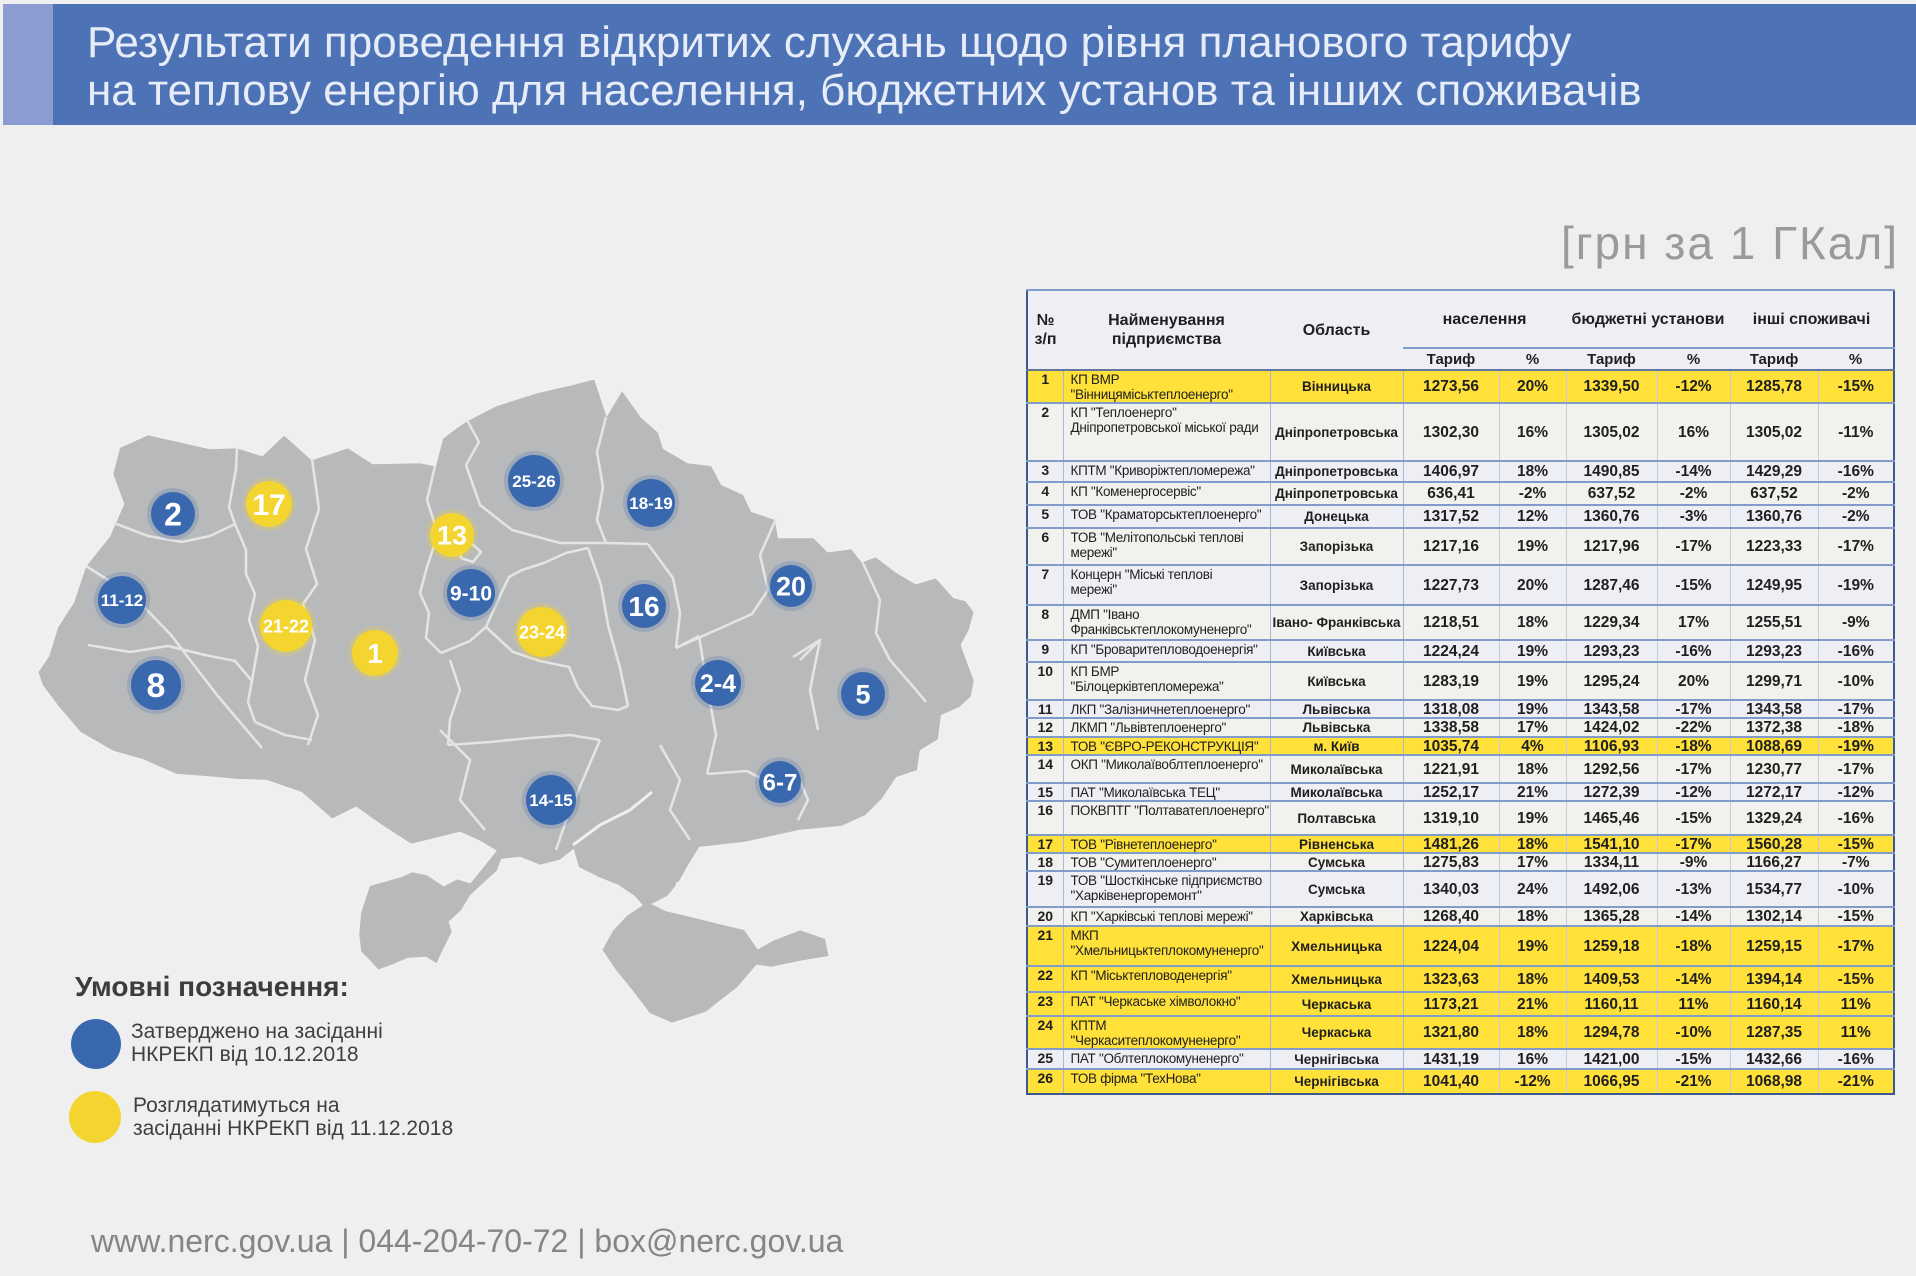 This screenshot has width=1916, height=1276. I want to click on svg-text: 8, so click(156, 686).